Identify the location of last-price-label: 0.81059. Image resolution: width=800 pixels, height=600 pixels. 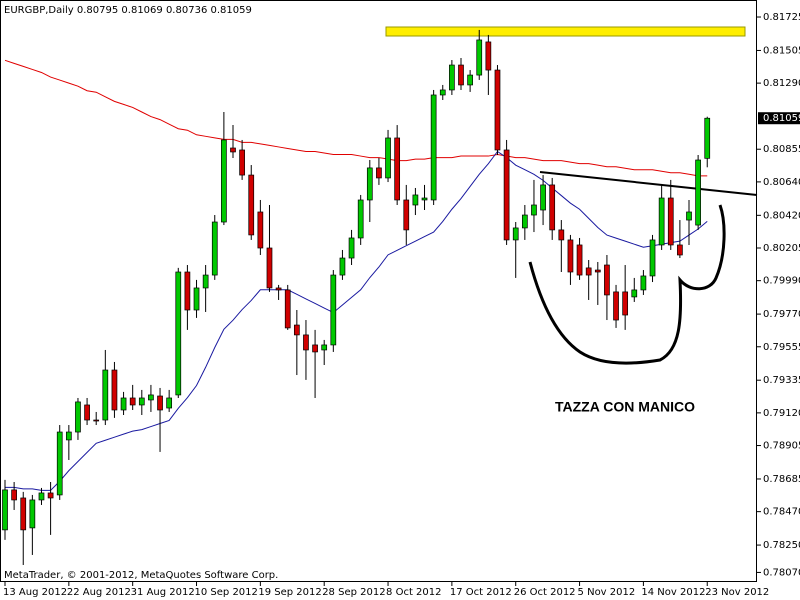
(781, 118).